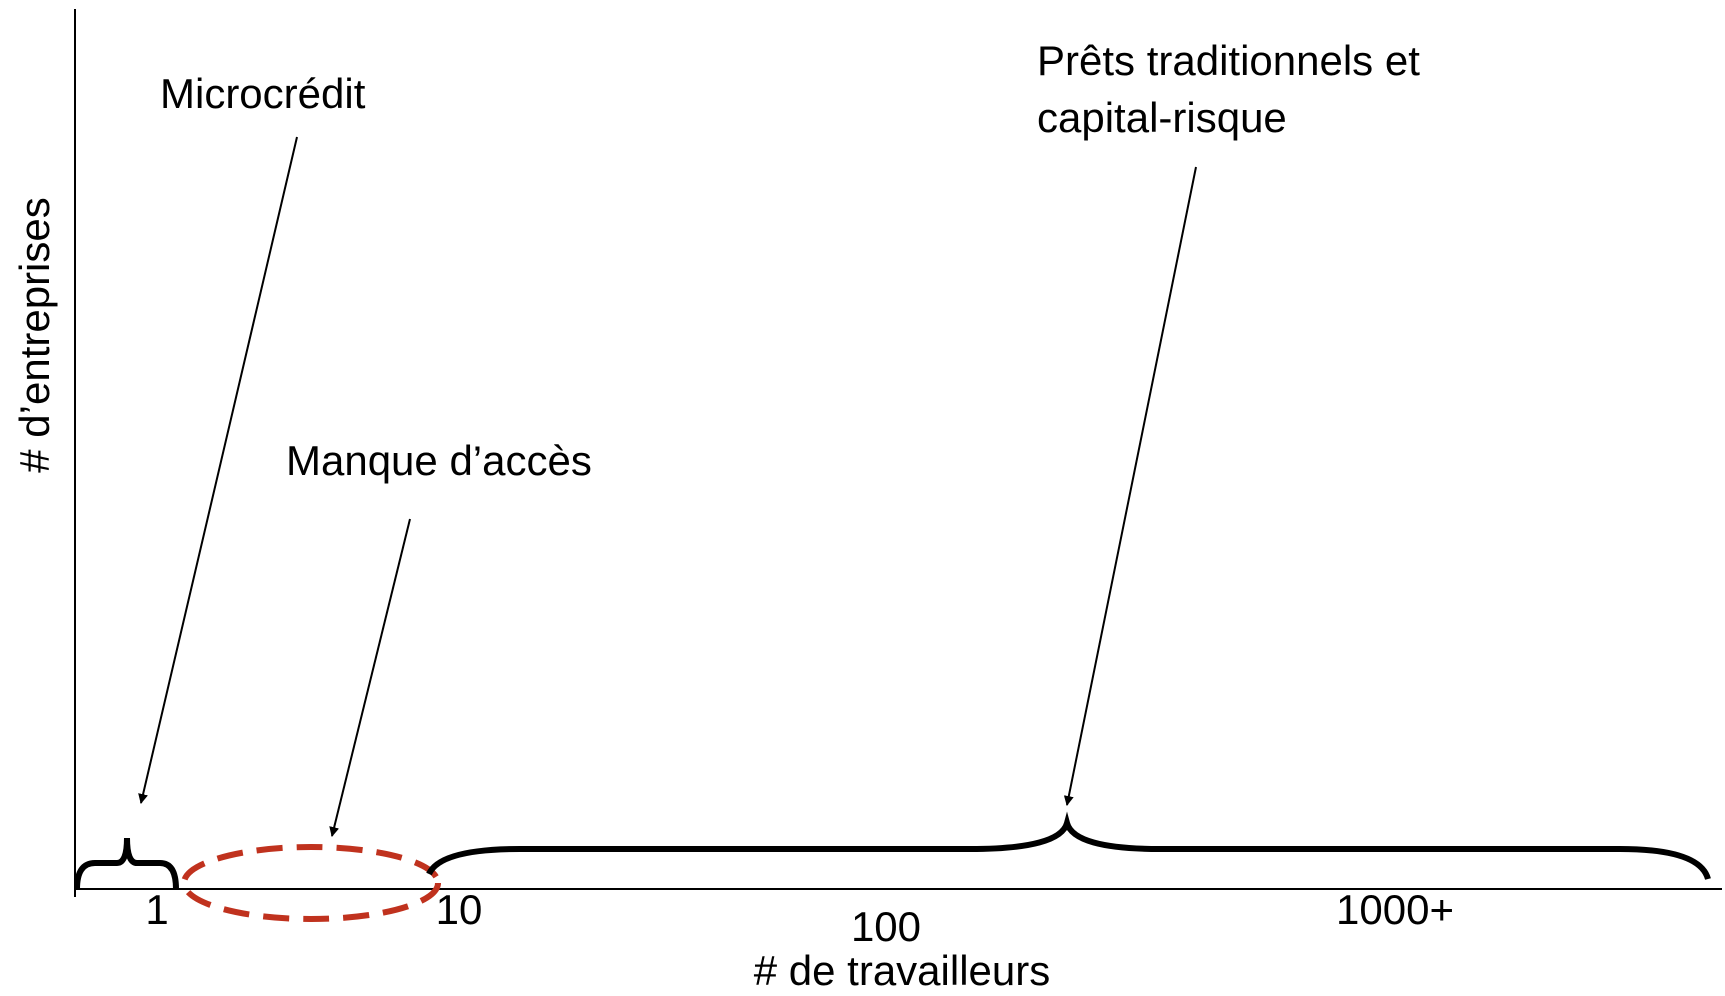  I want to click on x-tick-label: 1, so click(156, 909).